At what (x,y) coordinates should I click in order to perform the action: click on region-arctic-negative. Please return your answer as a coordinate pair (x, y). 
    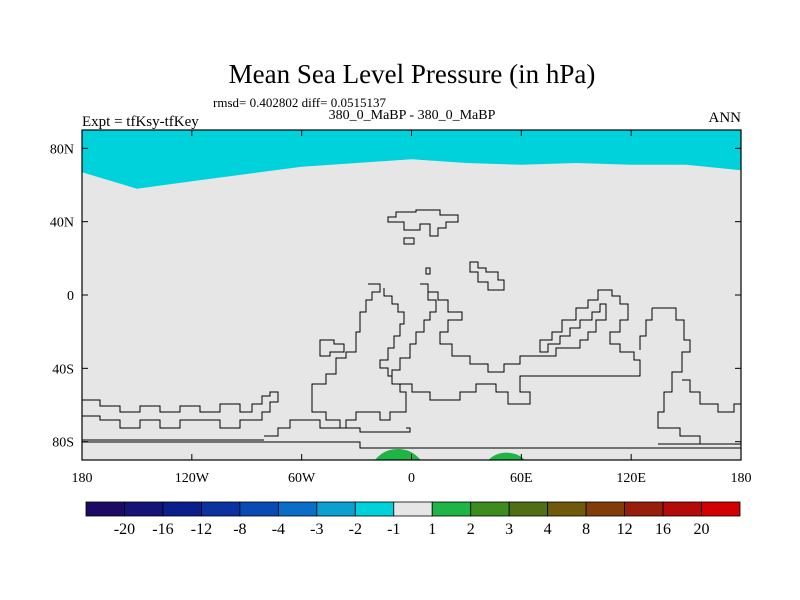
    Looking at the image, I should click on (411, 159).